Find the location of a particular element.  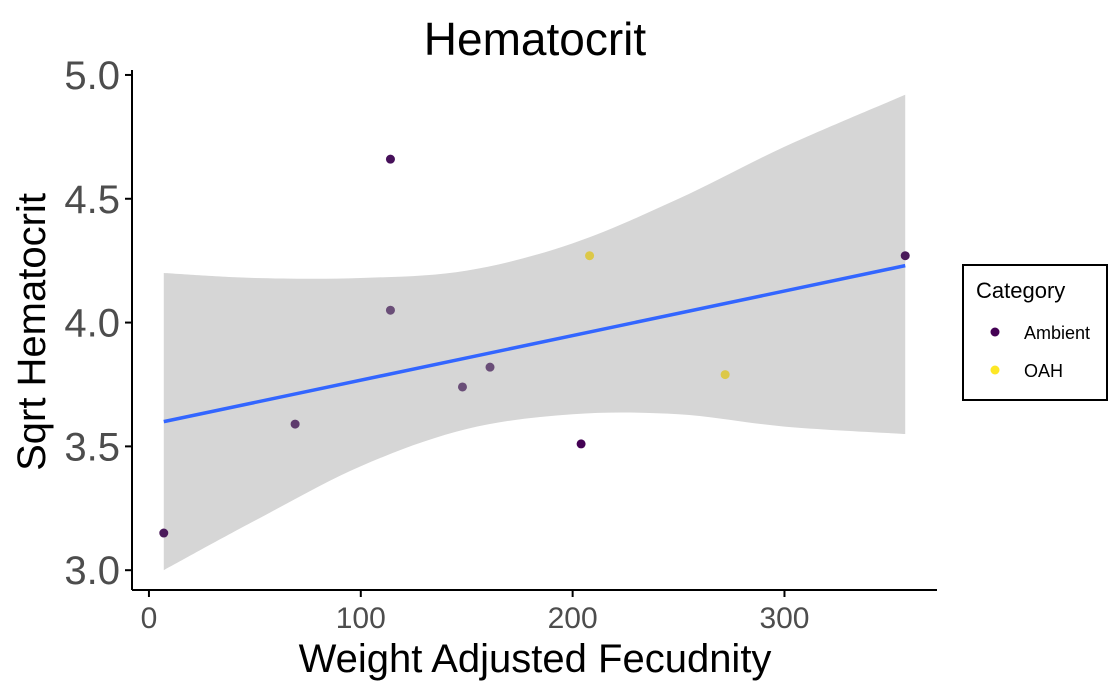

x-ticks: 0 100 200 300 is located at coordinates (475, 612).